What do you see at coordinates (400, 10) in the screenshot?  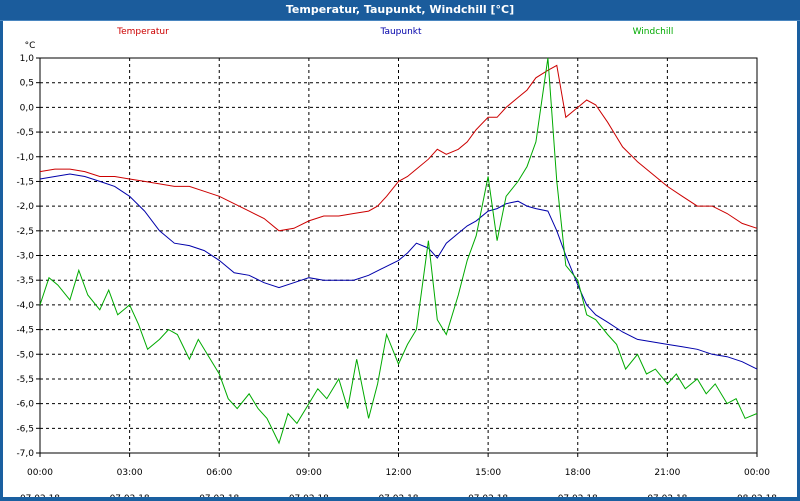 I see `window-title: Temperatur, Taupunkt, Windchill [°C]` at bounding box center [400, 10].